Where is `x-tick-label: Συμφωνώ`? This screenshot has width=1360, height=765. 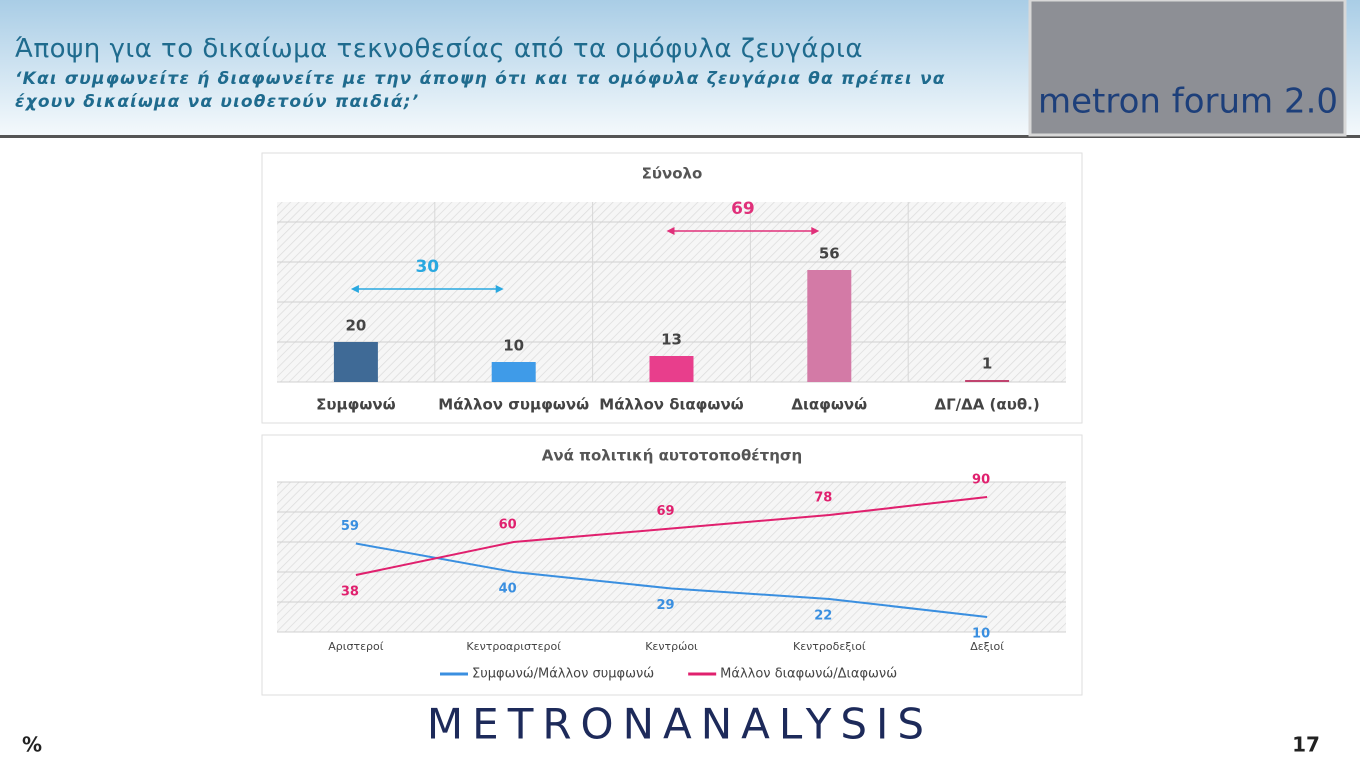
x-tick-label: Συμφωνώ is located at coordinates (355, 405).